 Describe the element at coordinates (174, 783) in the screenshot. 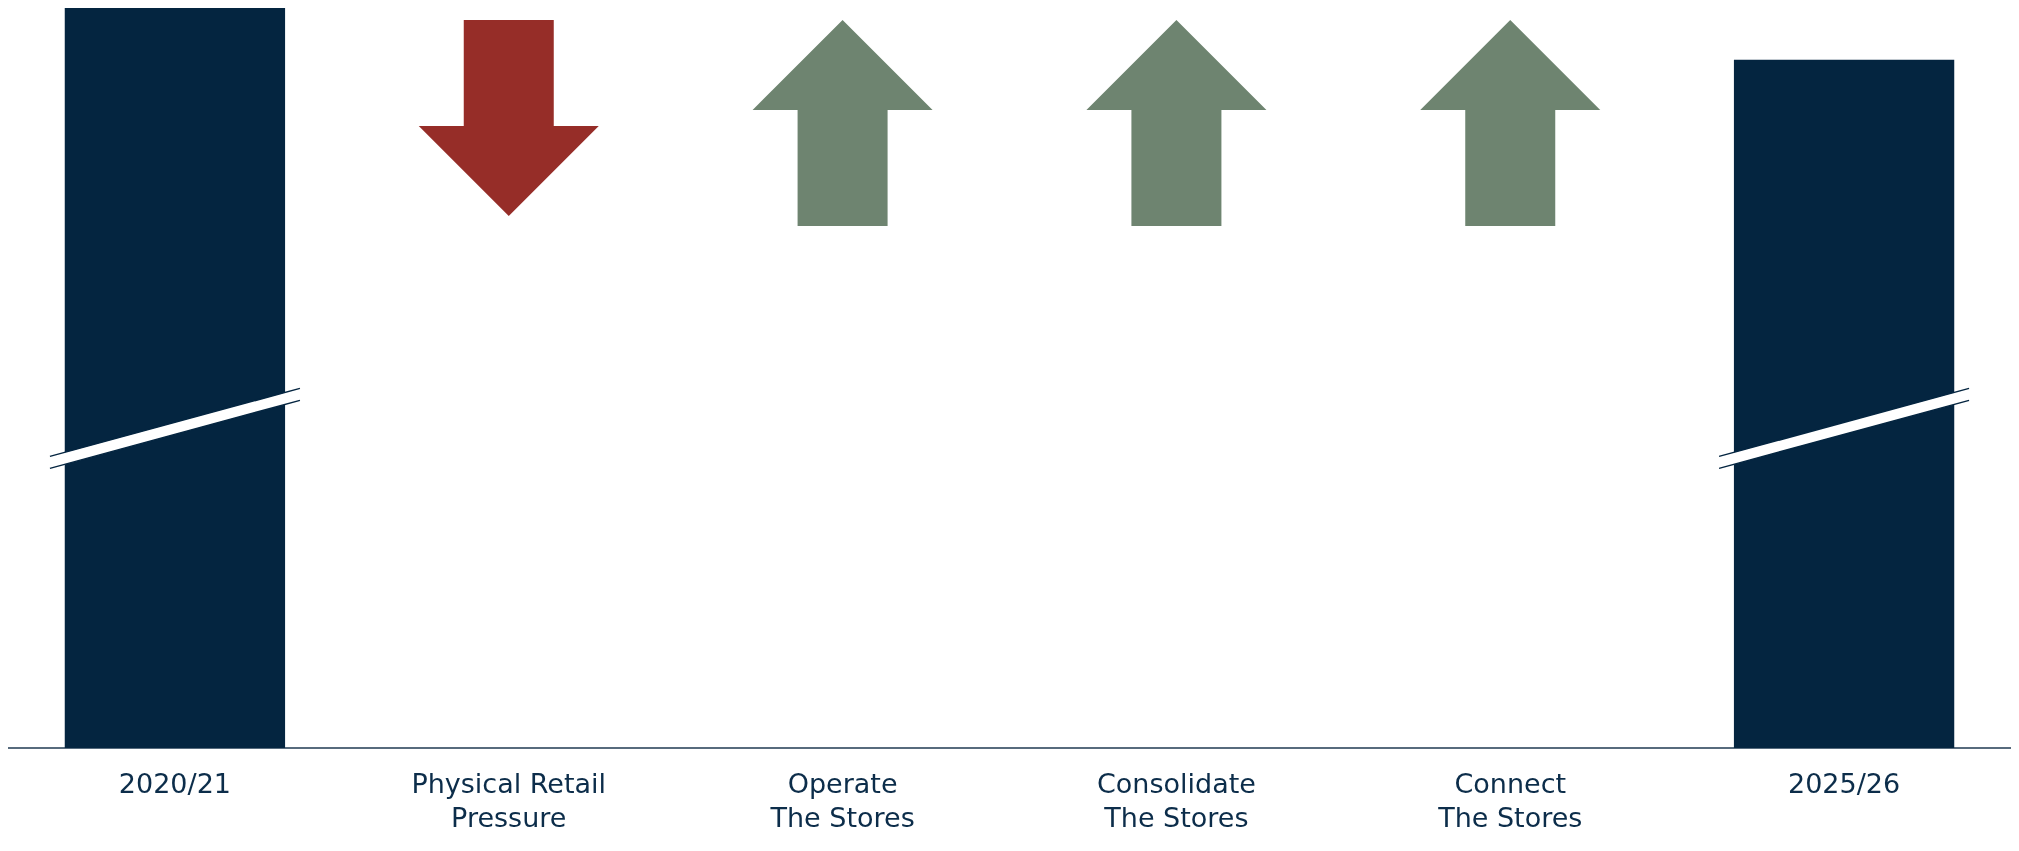

I see `x-tick-label: 2020/21` at that location.